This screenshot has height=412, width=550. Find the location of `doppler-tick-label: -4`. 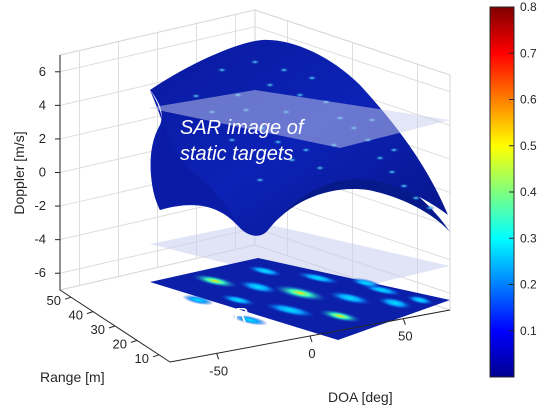

doppler-tick-label: -4 is located at coordinates (40, 239).